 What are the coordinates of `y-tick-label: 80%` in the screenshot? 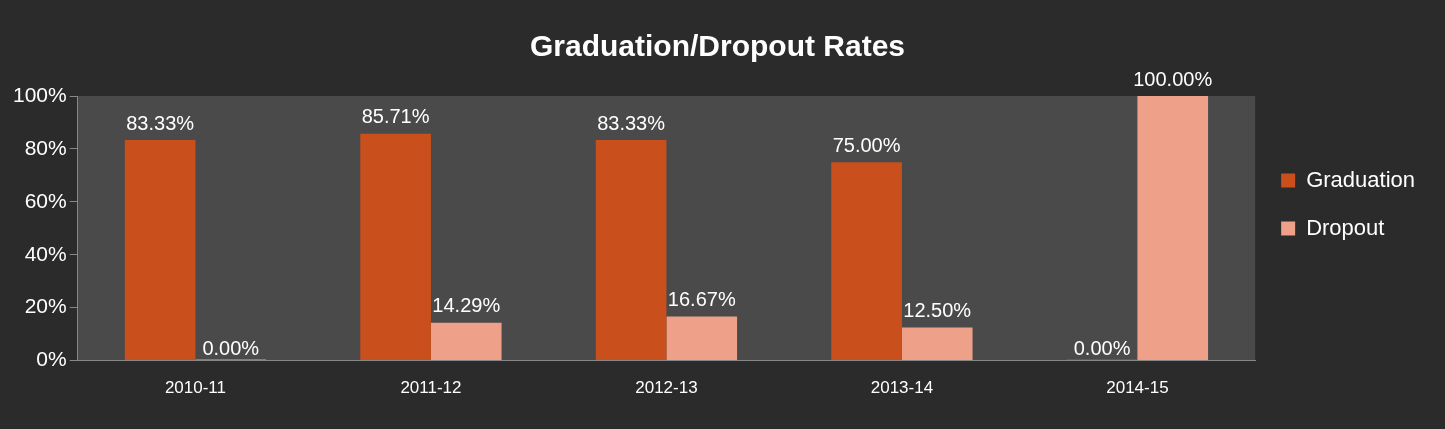 It's located at (45, 147).